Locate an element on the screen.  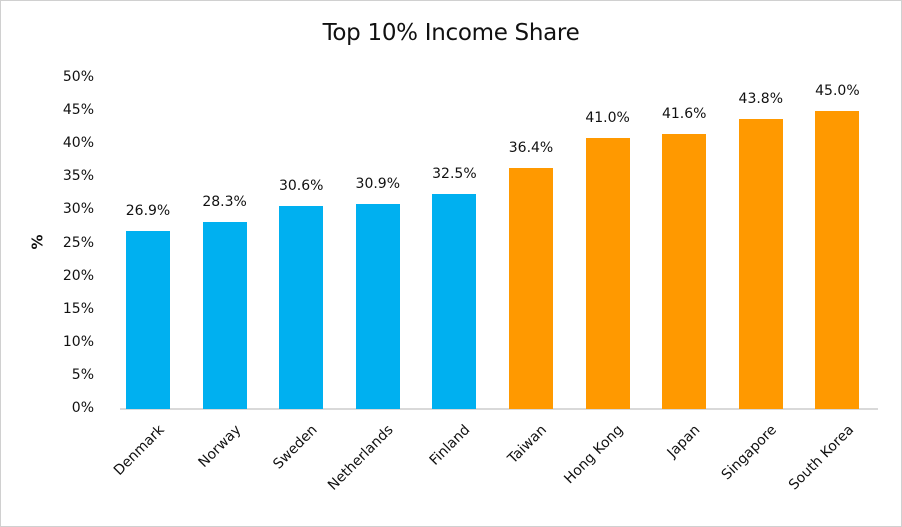
data-label: 30.6% is located at coordinates (301, 186).